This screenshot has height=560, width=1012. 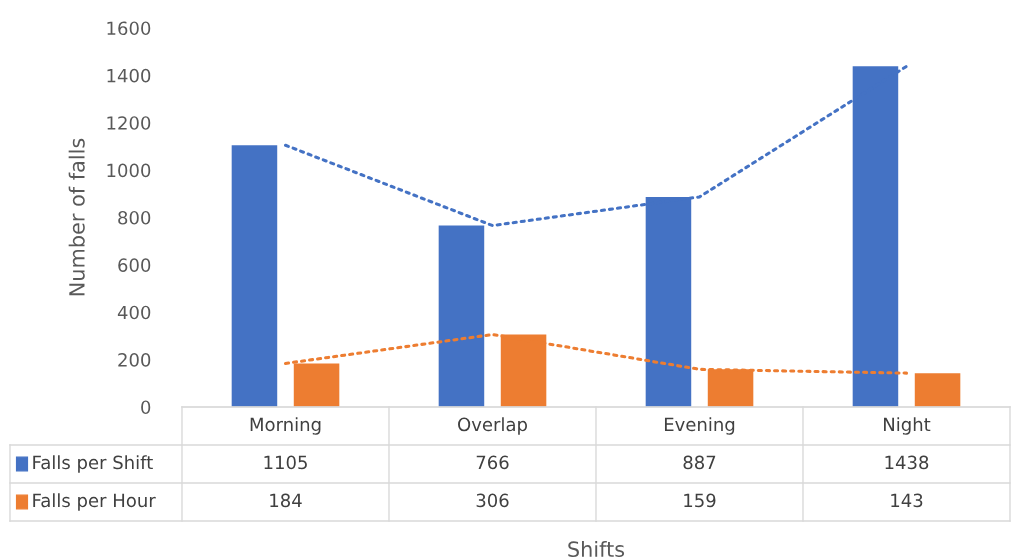 What do you see at coordinates (907, 500) in the screenshot?
I see `data-label: 143` at bounding box center [907, 500].